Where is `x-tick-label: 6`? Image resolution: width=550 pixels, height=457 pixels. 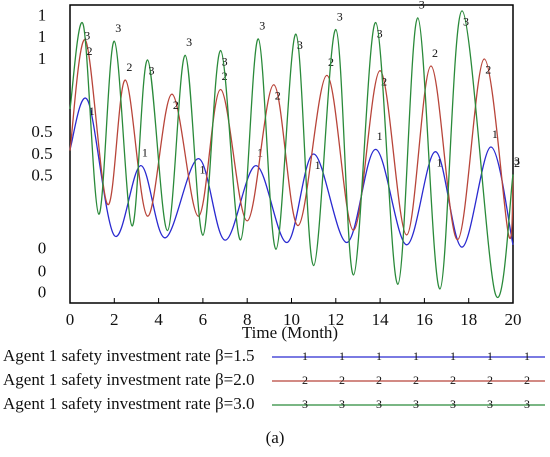
x-tick-label: 6 is located at coordinates (203, 319).